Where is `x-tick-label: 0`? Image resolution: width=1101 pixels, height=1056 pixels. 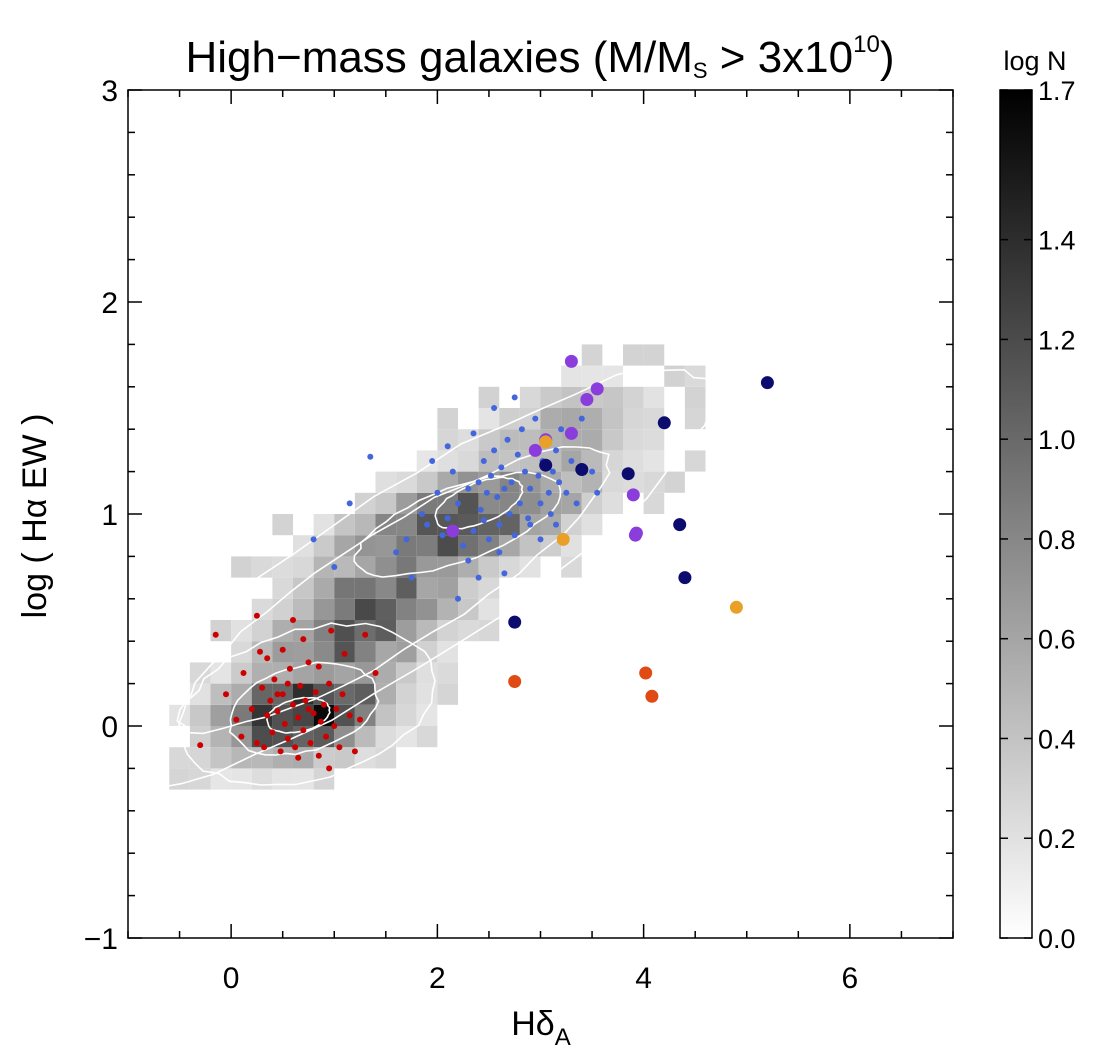
x-tick-label: 0 is located at coordinates (231, 978).